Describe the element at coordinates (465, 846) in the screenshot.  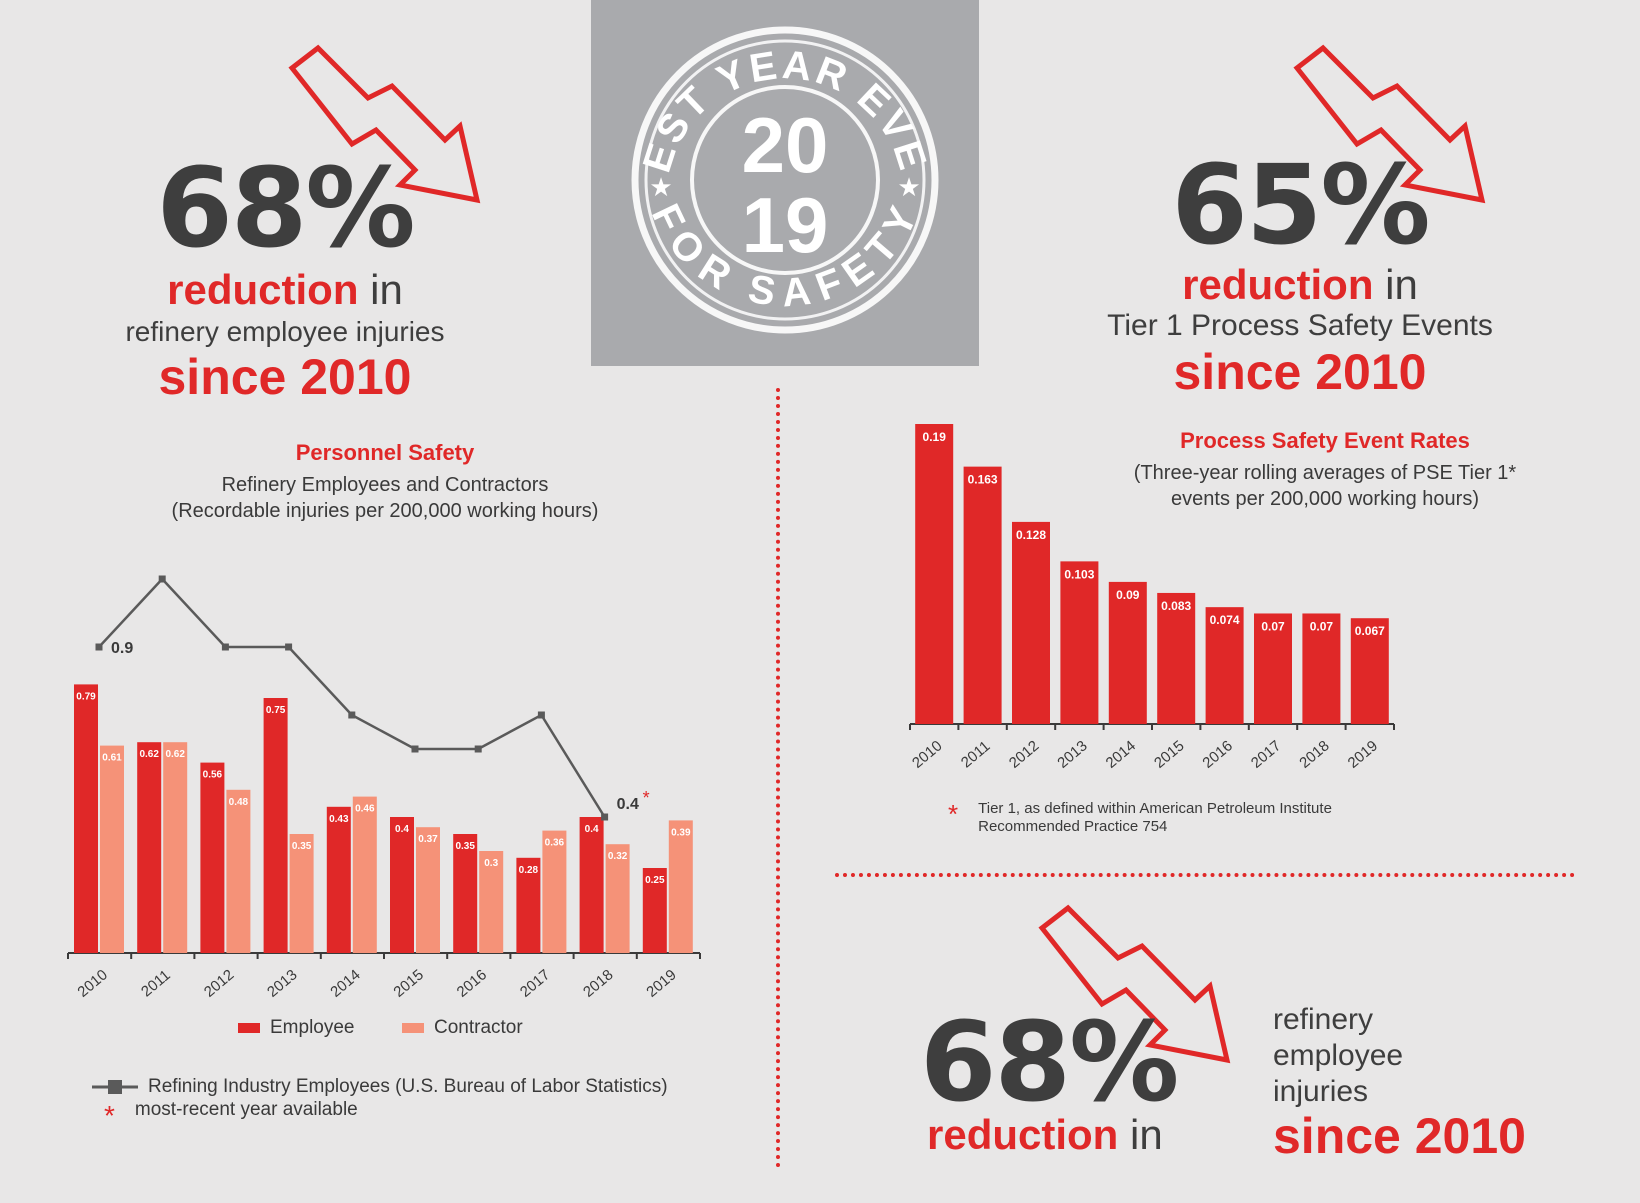
I see `employee-value-label: 0.35` at that location.